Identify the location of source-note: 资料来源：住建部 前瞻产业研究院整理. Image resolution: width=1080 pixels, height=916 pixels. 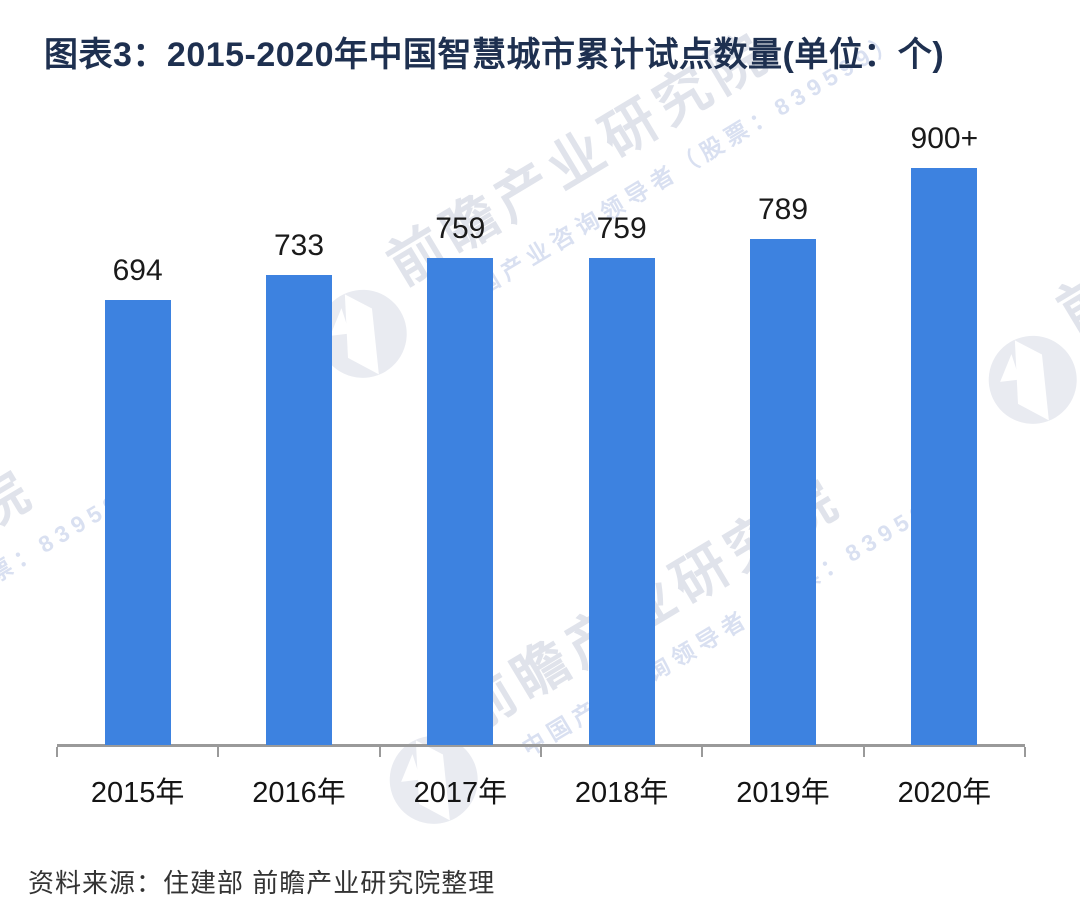
(262, 883).